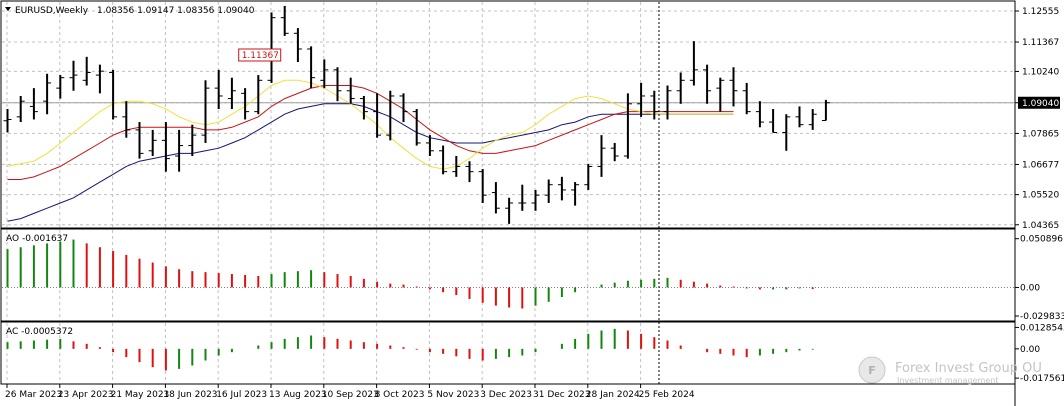  What do you see at coordinates (1040, 43) in the screenshot?
I see `price-tick-label: 1.11367` at bounding box center [1040, 43].